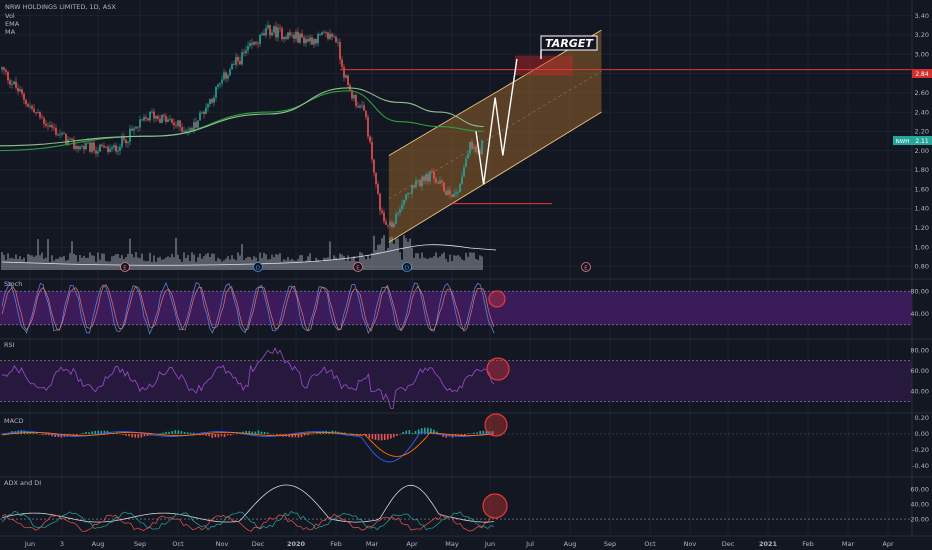 The width and height of the screenshot is (932, 550). I want to click on indicator-axis-tick: 0.20, so click(922, 418).